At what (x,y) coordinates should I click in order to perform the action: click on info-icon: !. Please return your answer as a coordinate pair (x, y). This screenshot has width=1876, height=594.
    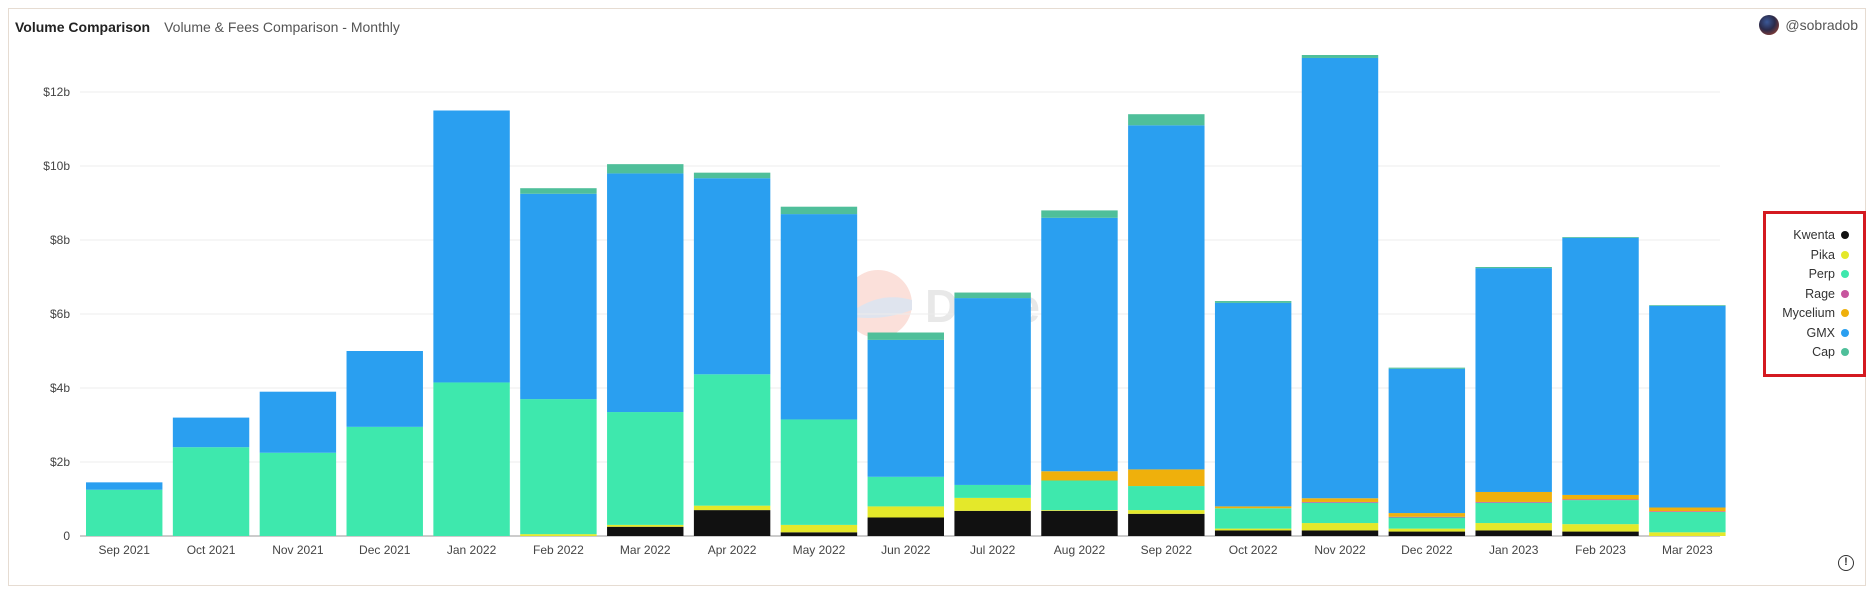
    Looking at the image, I should click on (1846, 563).